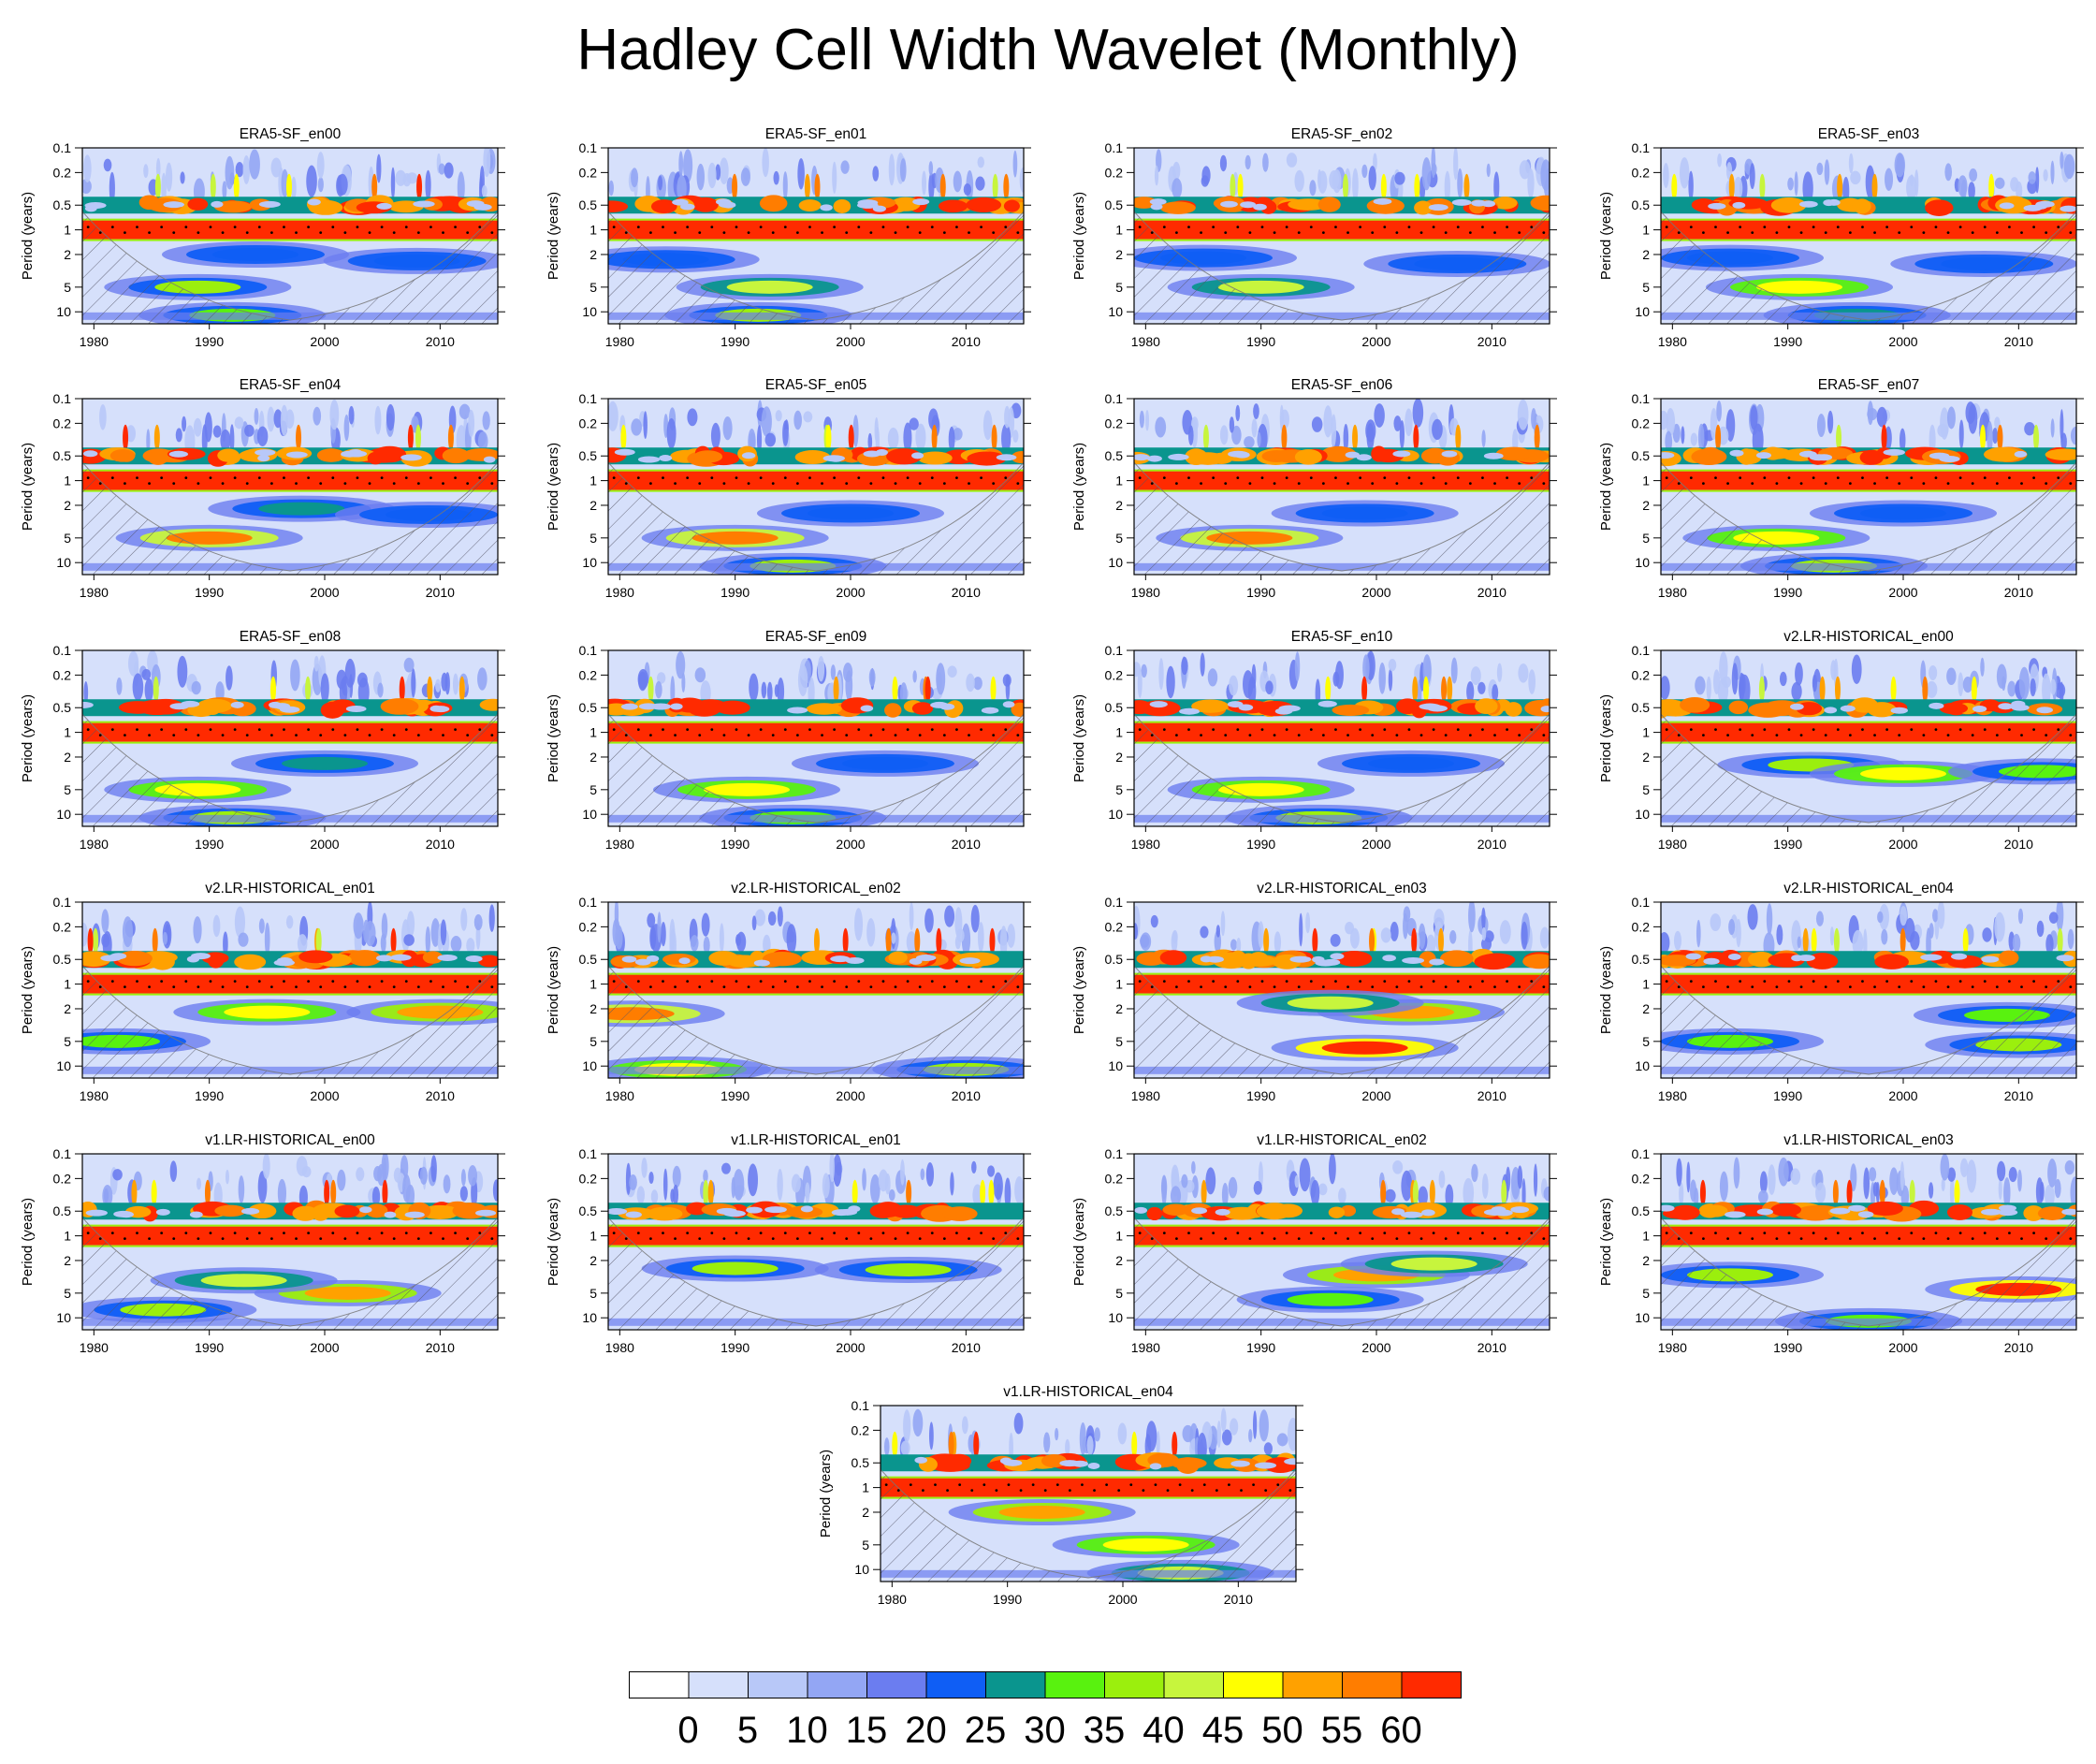 Image resolution: width=2096 pixels, height=1764 pixels. I want to click on x-tick-label: 1980, so click(94, 341).